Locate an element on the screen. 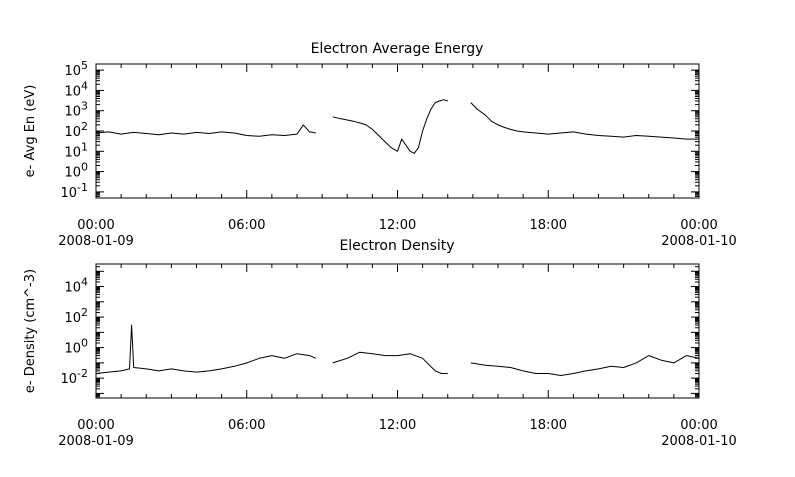  series-line-density is located at coordinates (397, 350).